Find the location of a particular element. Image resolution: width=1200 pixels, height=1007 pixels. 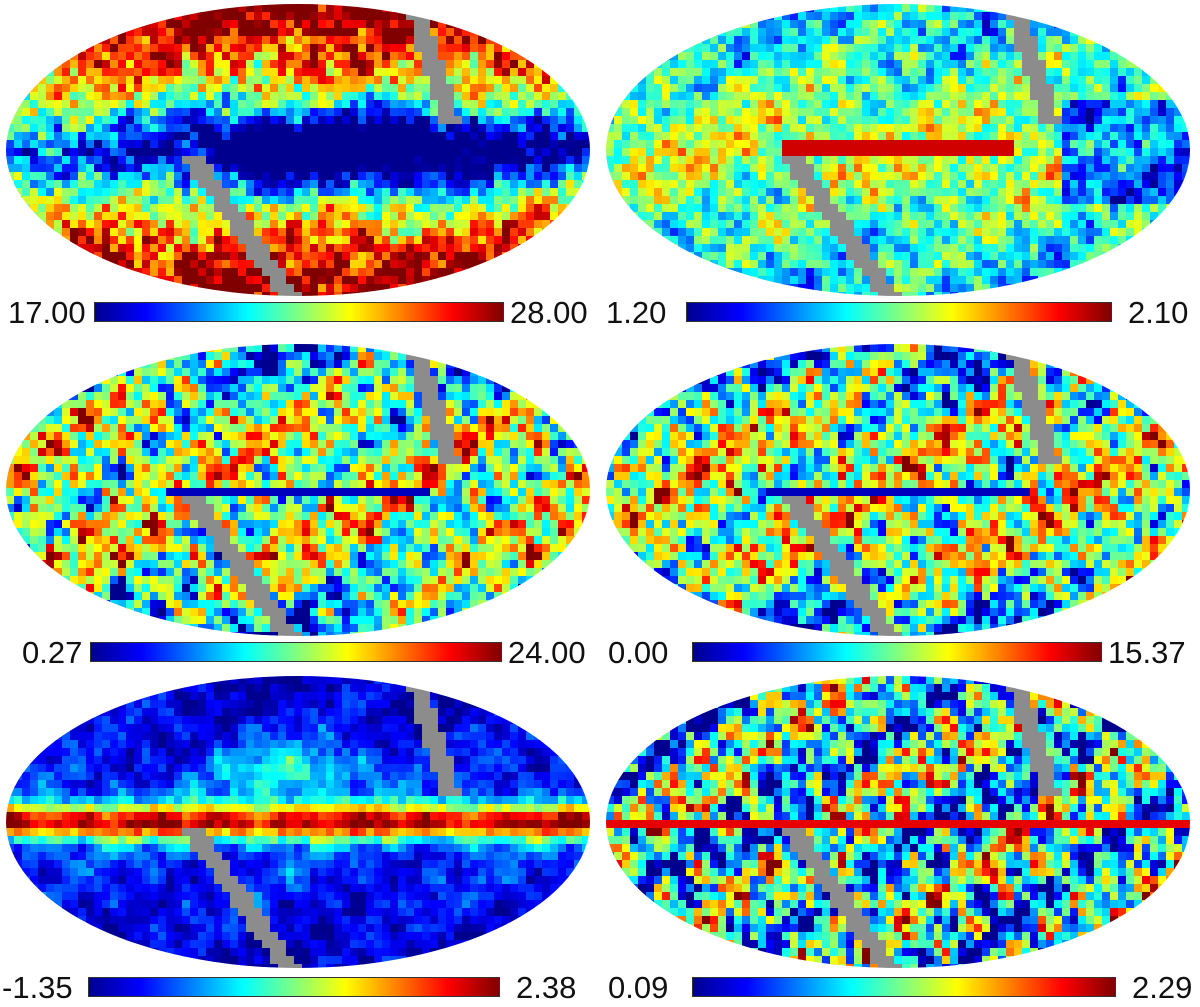

colorbar-min-label: -1.35 is located at coordinates (37, 987).